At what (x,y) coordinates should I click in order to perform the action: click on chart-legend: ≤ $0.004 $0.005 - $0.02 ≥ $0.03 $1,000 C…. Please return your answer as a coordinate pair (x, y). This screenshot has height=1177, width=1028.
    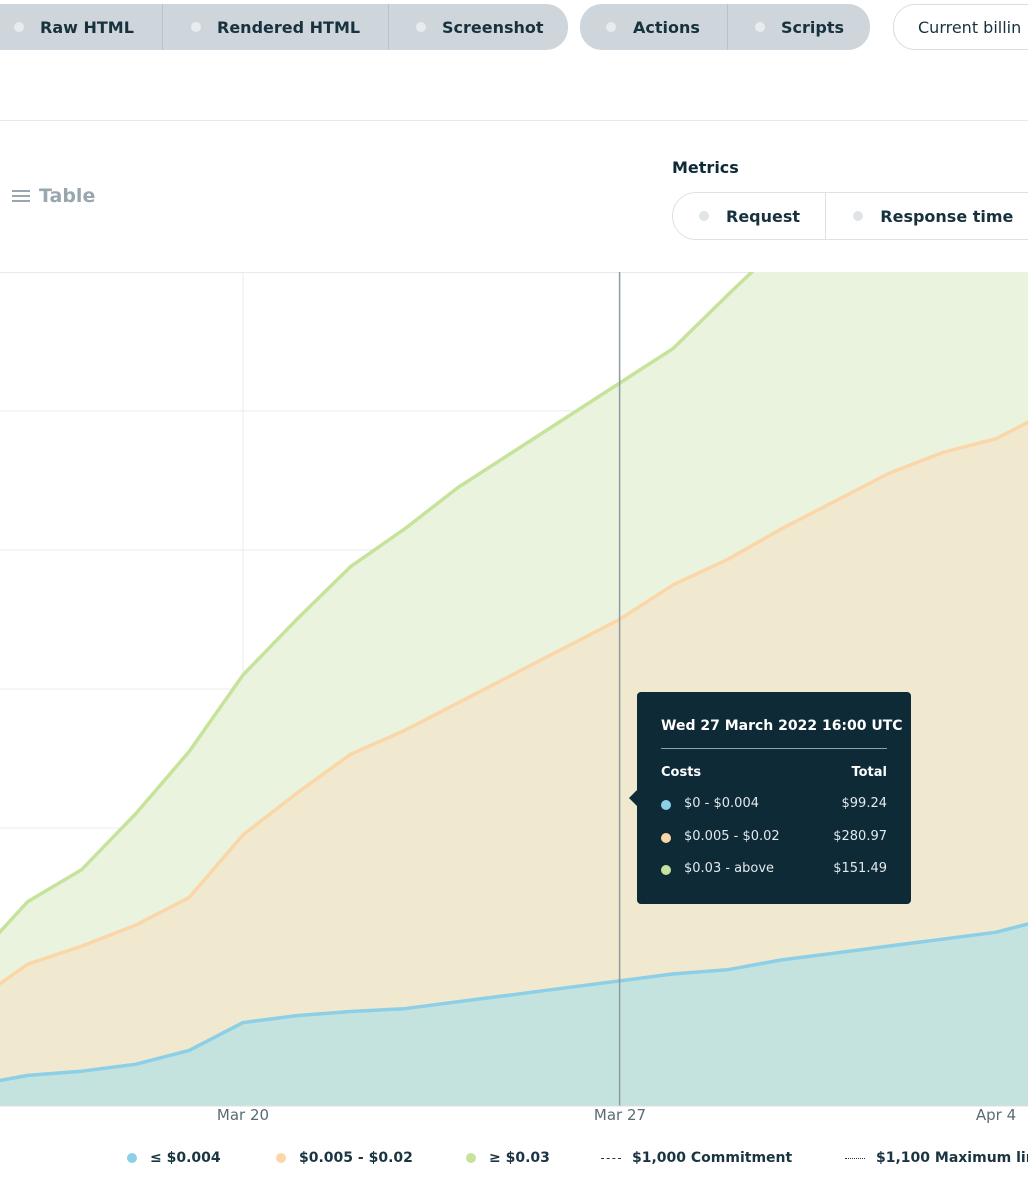
    Looking at the image, I should click on (514, 1162).